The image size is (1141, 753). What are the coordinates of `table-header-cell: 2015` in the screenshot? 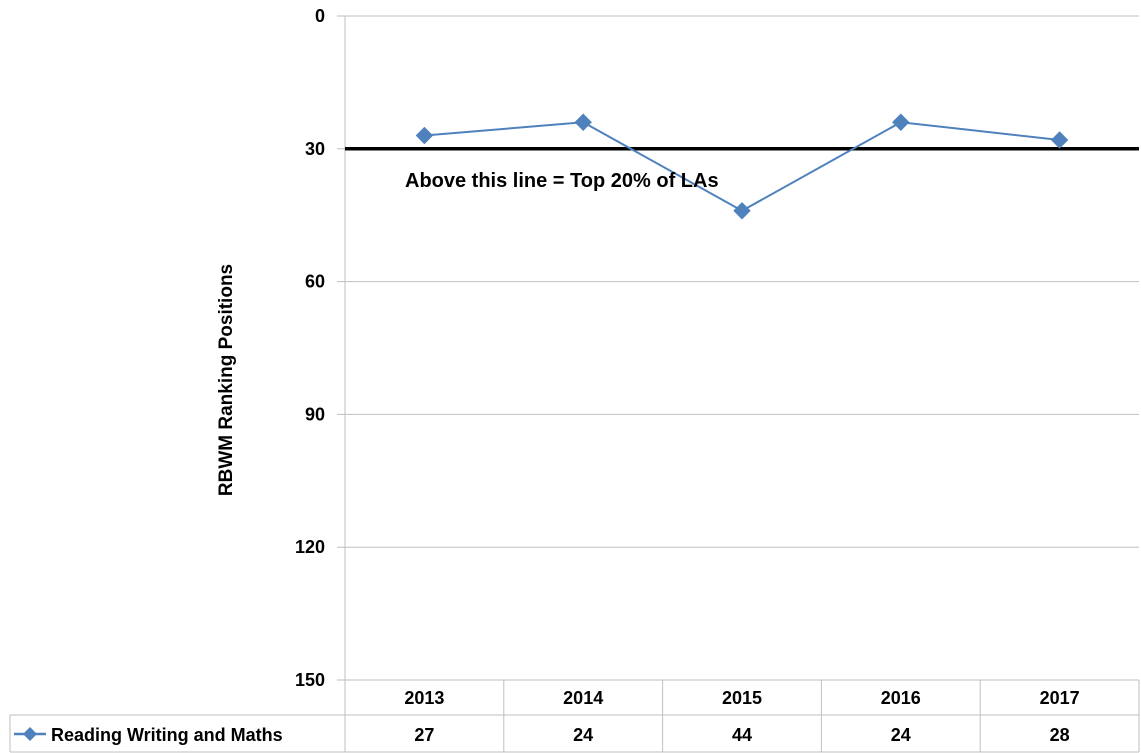 It's located at (742, 698).